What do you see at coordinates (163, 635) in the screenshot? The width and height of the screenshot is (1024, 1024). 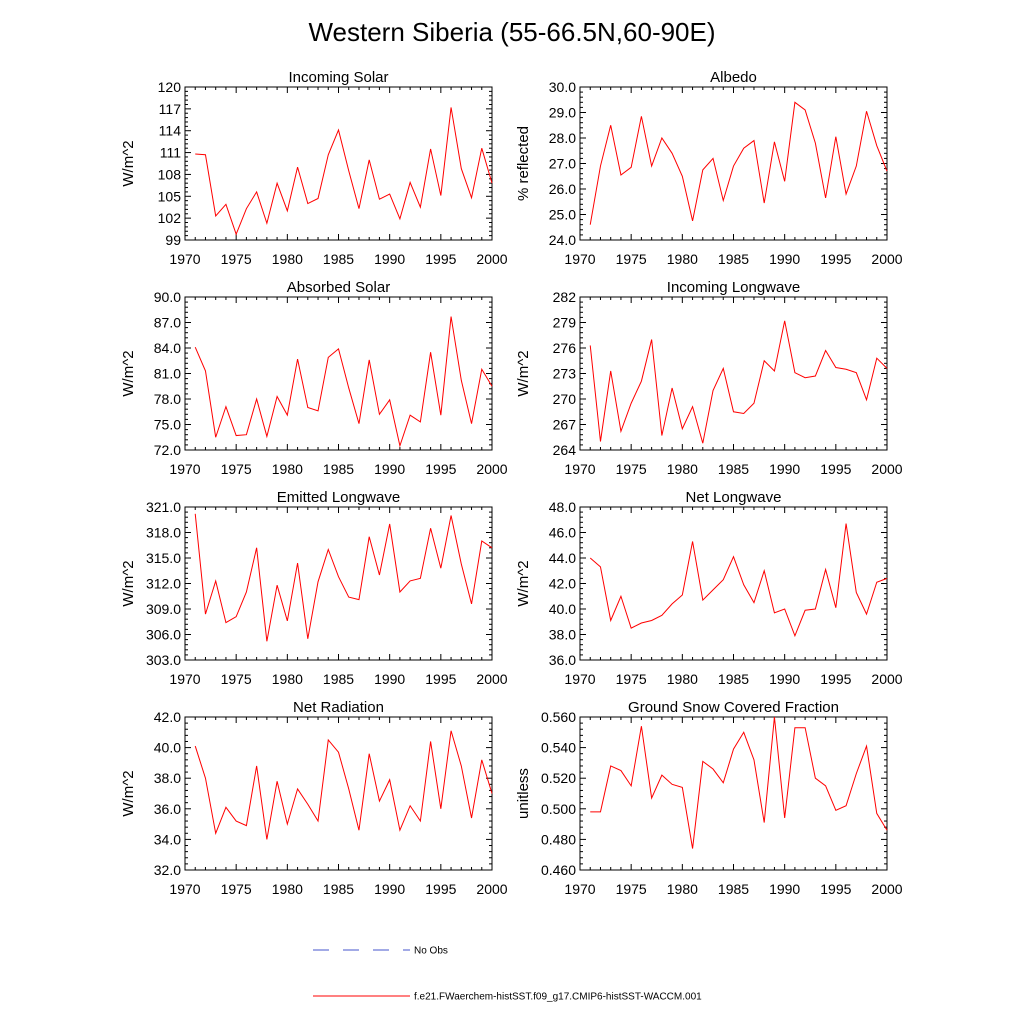 I see `y-tick-label: 306.0` at bounding box center [163, 635].